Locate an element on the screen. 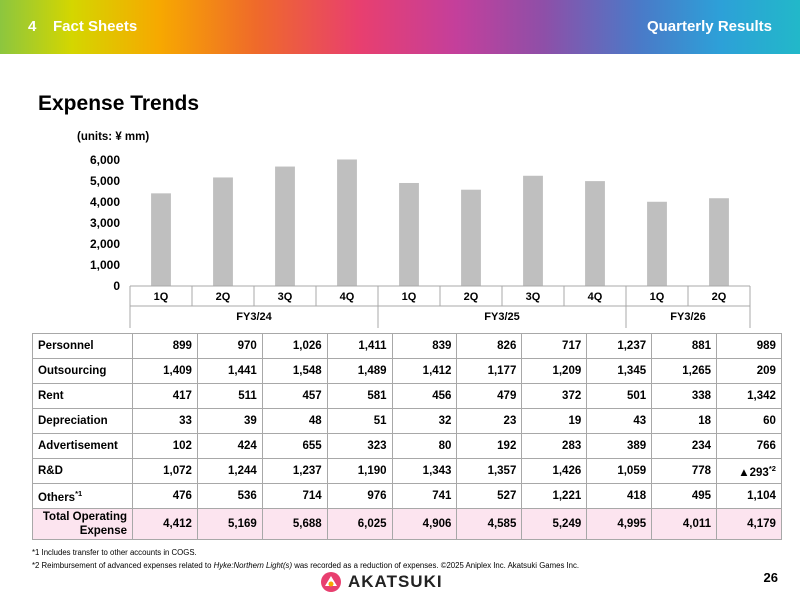 The image size is (800, 600). total-cell: 4,412 is located at coordinates (165, 524).